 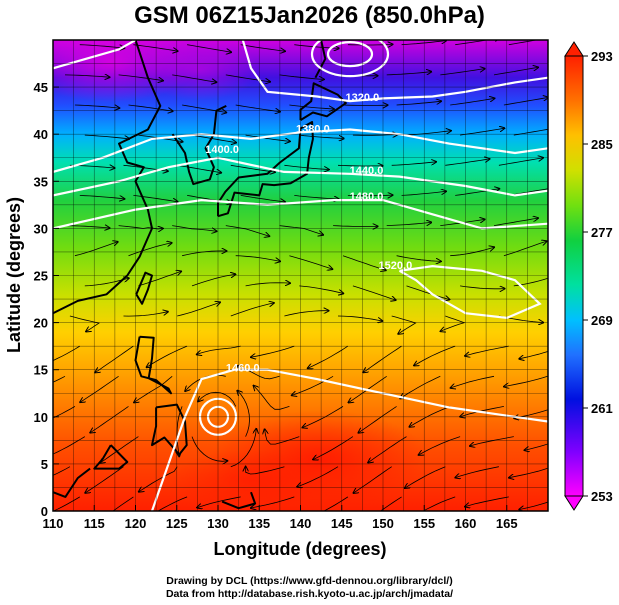 I want to click on contour-label: 1440.0, so click(x=367, y=171).